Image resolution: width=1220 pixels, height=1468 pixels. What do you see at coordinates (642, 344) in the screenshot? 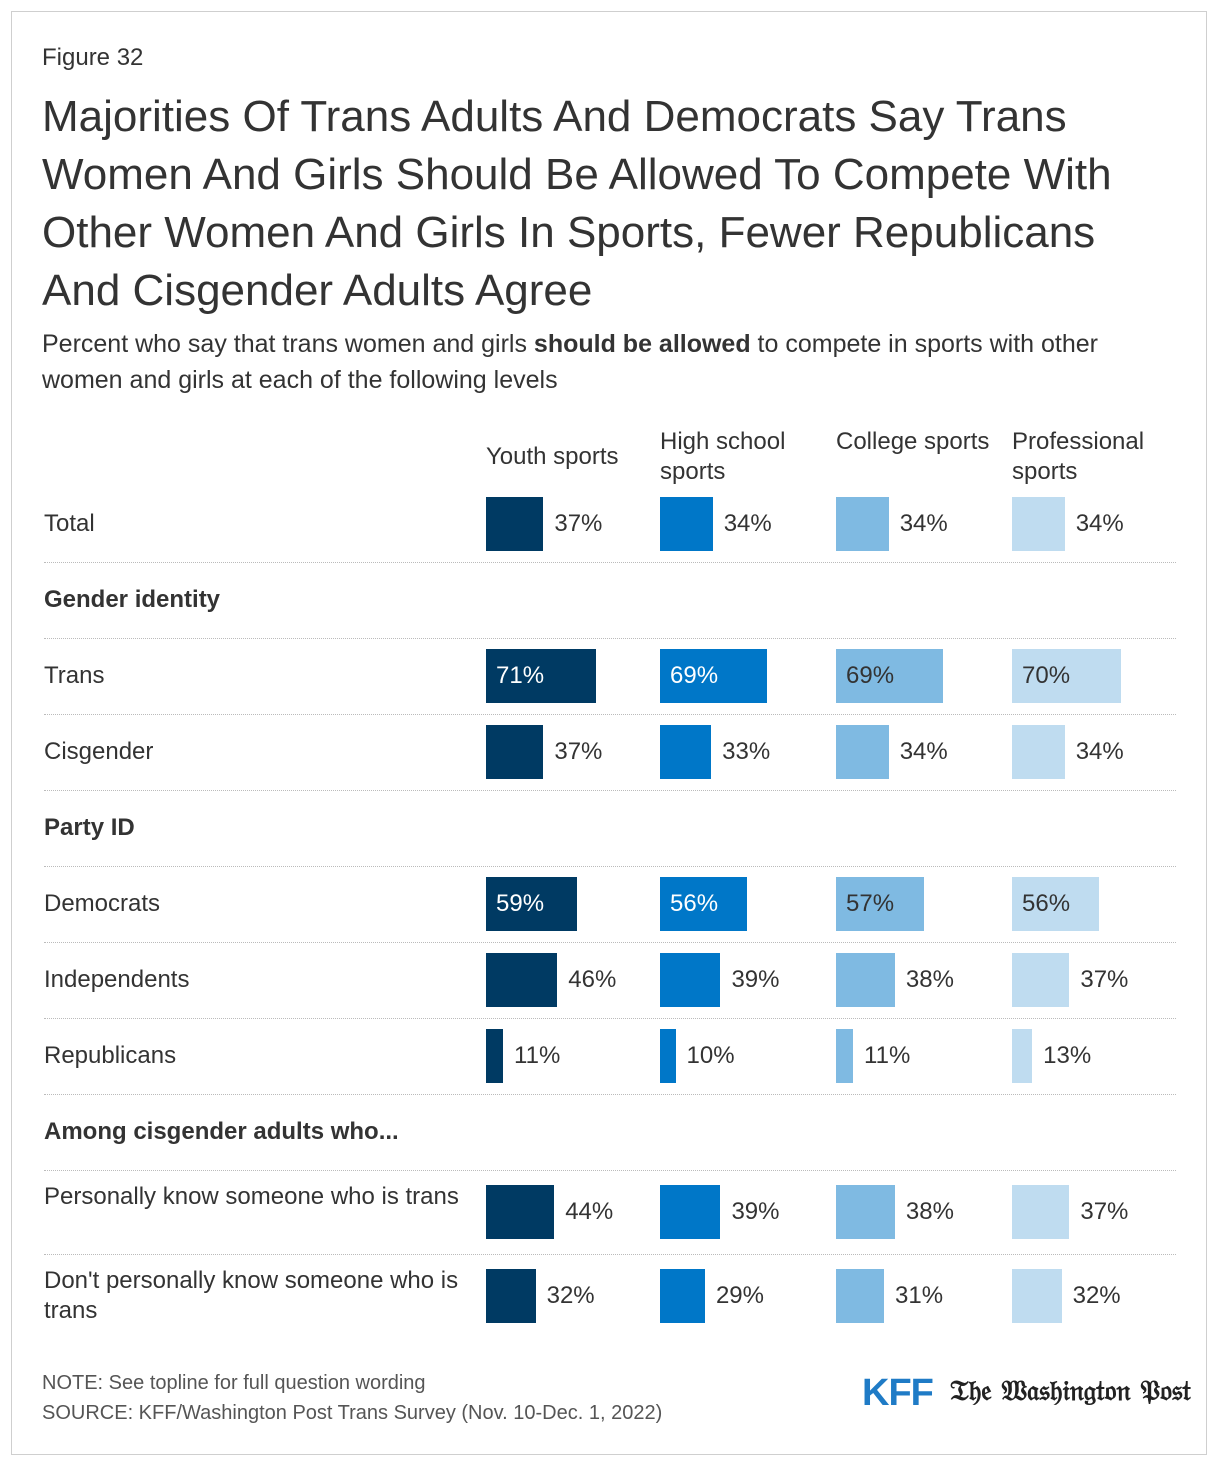
I see `subtitle-bold: should be allowed` at bounding box center [642, 344].